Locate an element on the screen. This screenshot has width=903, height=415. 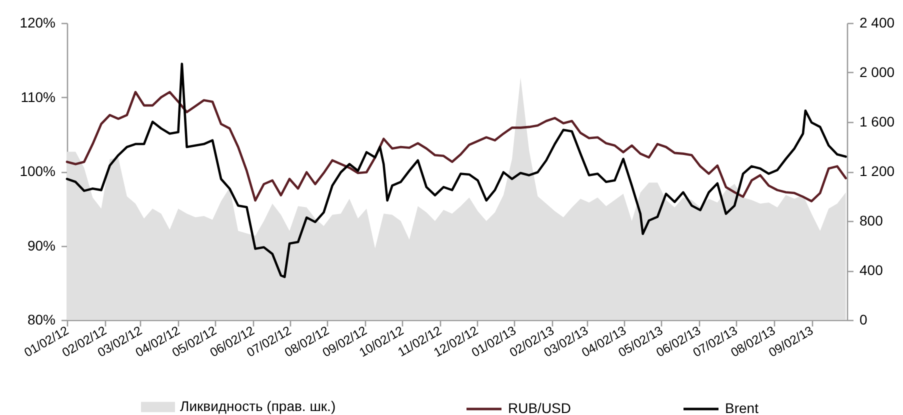
y-tick-label: 80% is located at coordinates (41, 320).